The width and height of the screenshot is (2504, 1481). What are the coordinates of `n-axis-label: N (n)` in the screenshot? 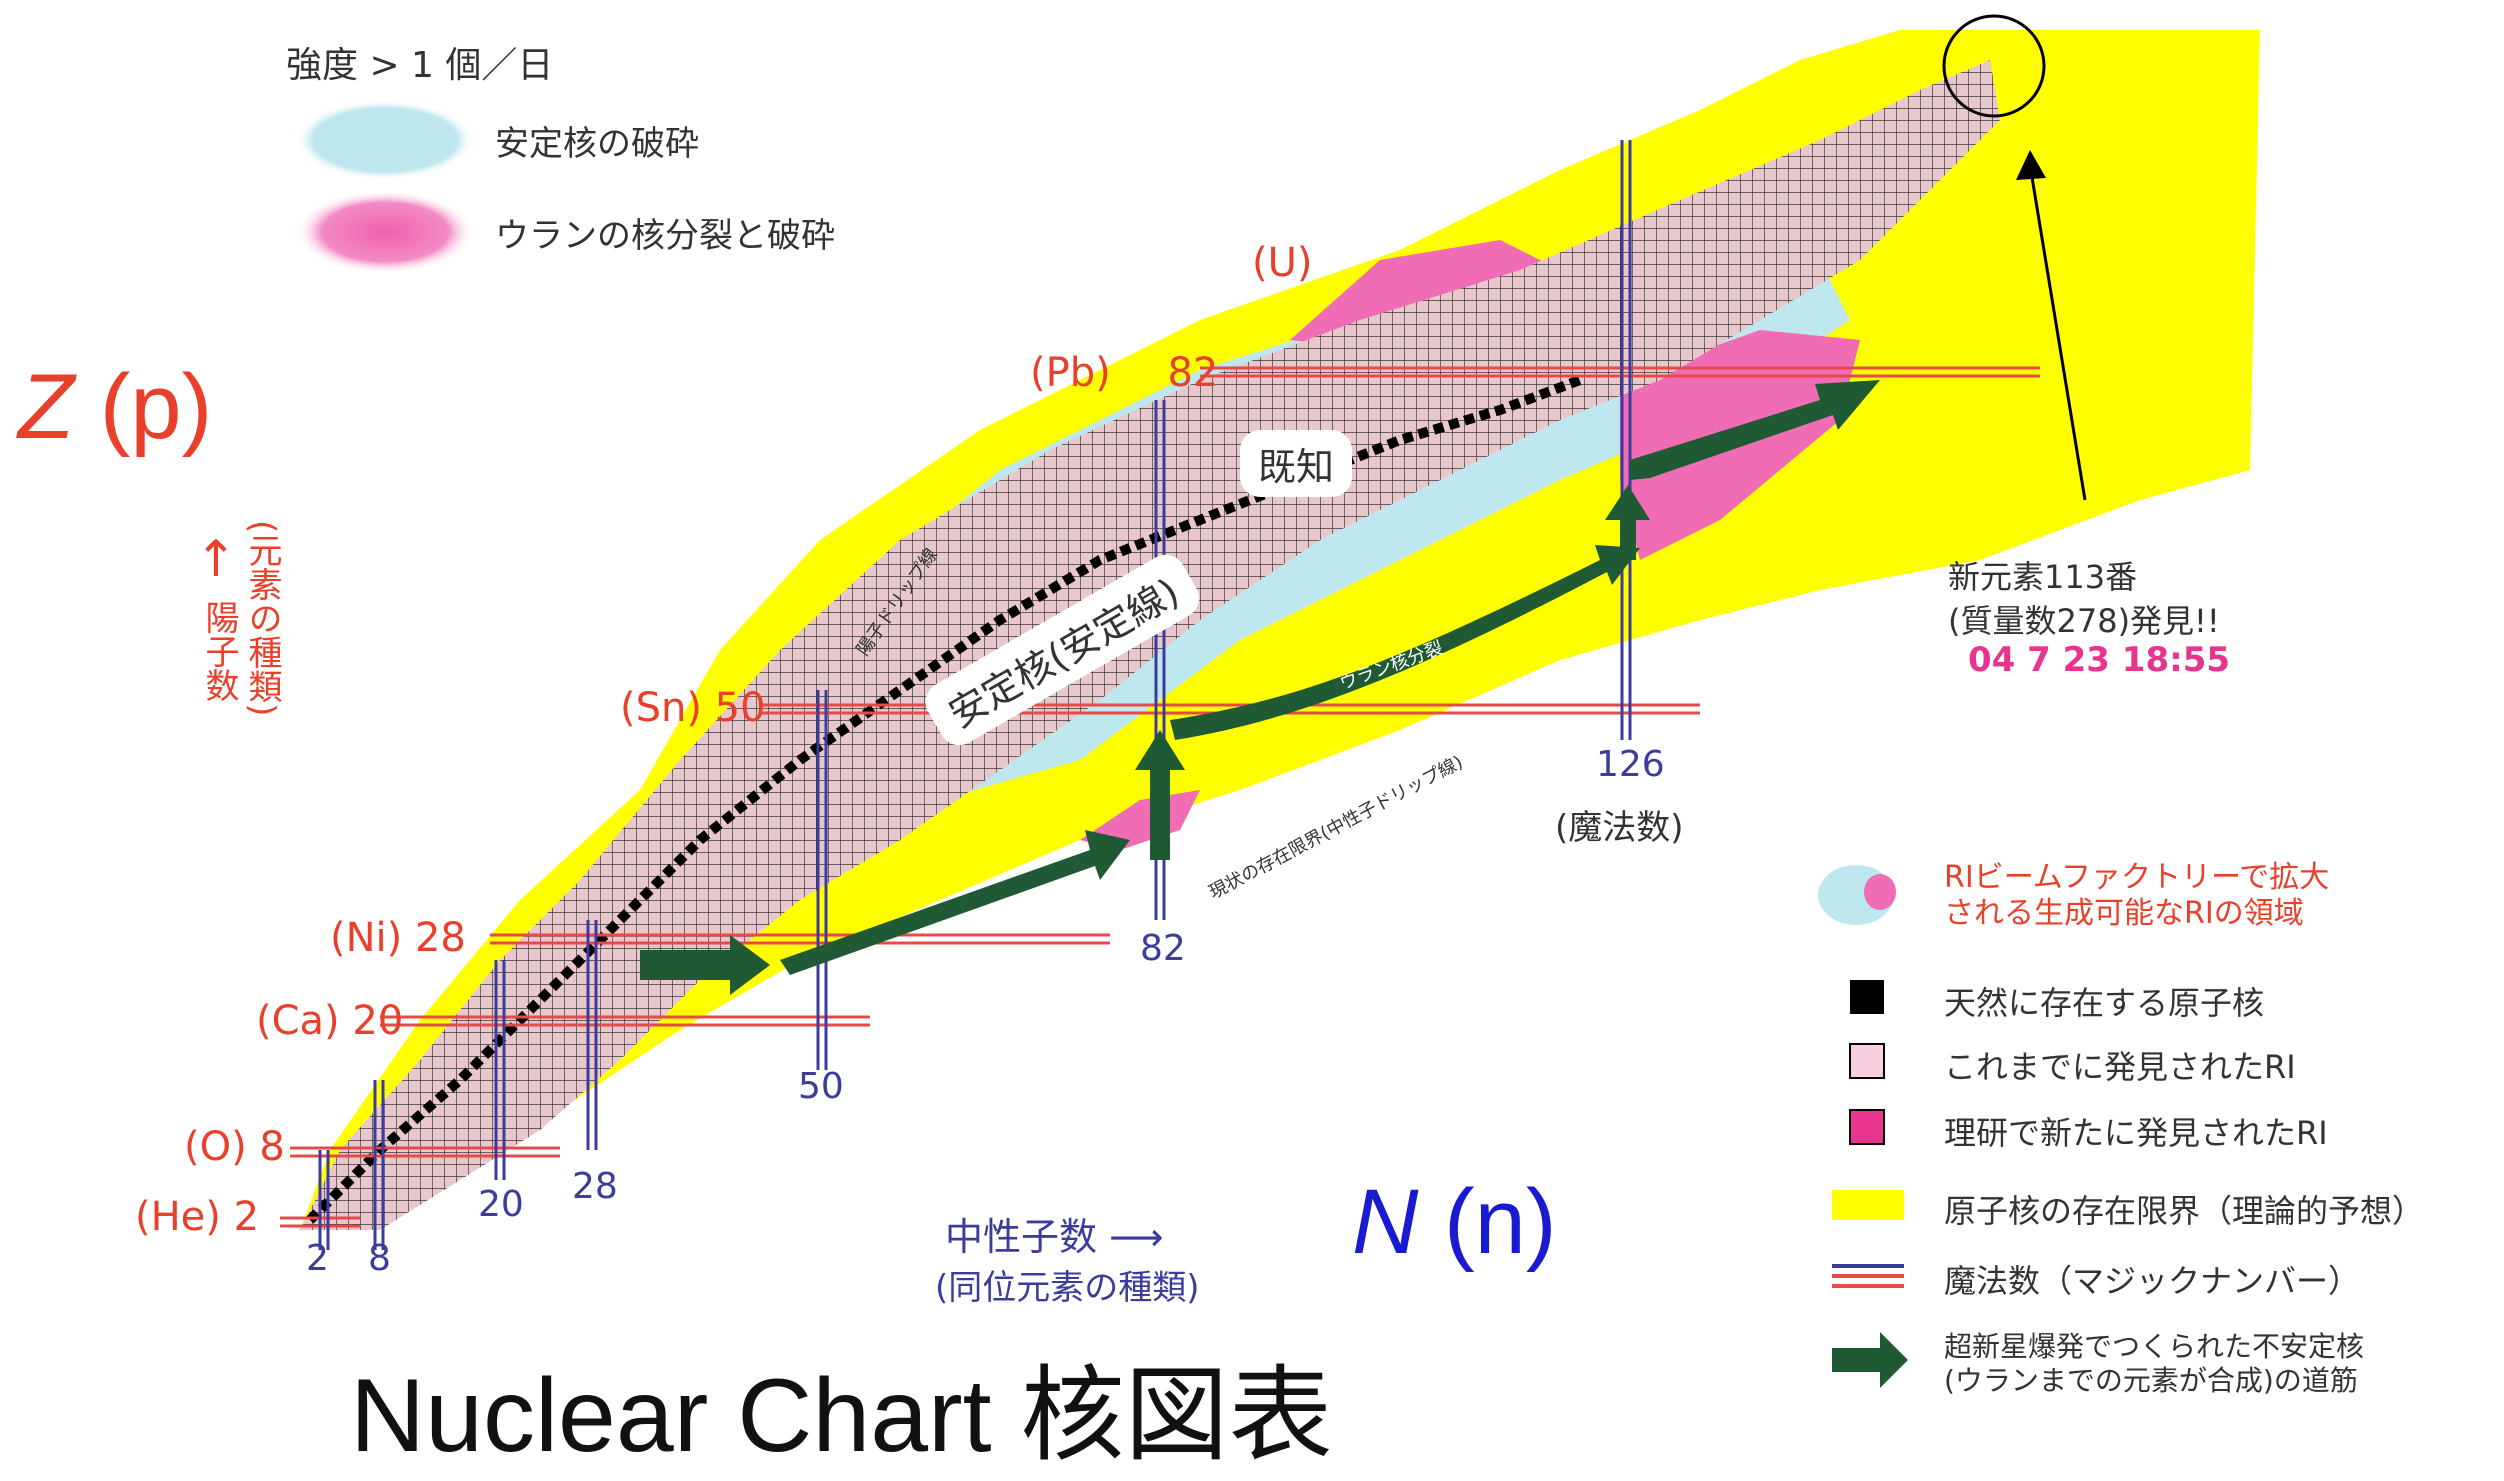 It's located at (1454, 1222).